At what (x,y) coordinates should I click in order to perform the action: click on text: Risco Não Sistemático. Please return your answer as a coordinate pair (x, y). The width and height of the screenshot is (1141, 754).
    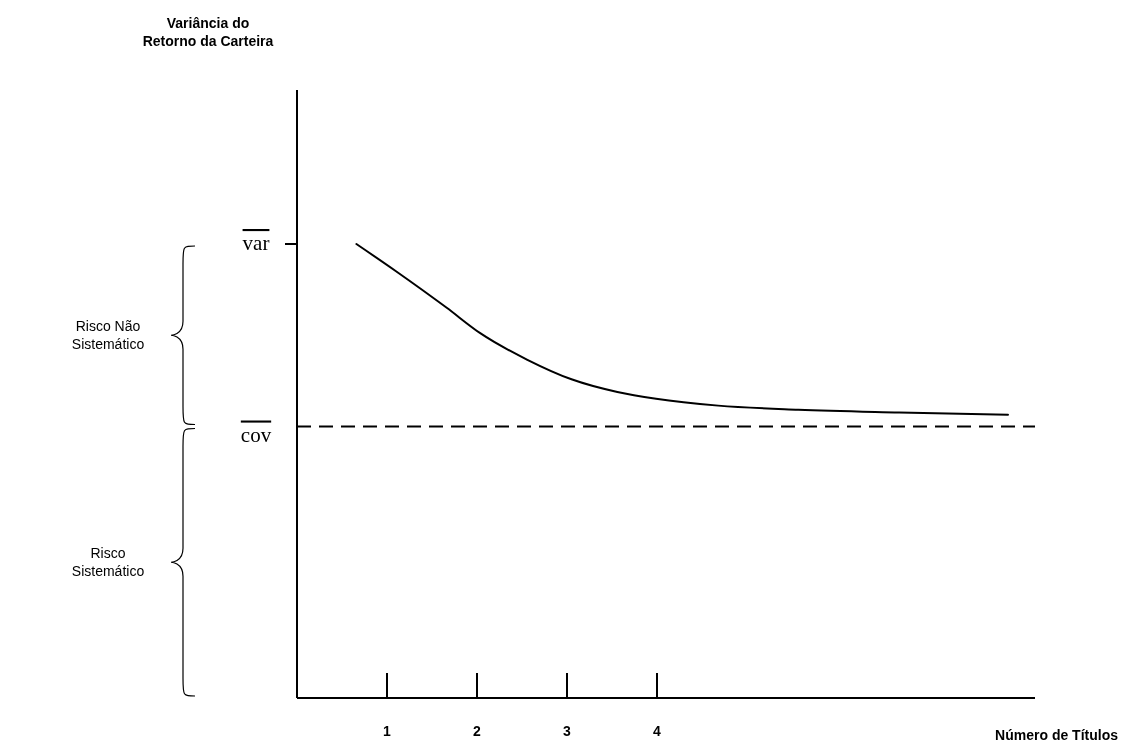
    Looking at the image, I should click on (108, 335).